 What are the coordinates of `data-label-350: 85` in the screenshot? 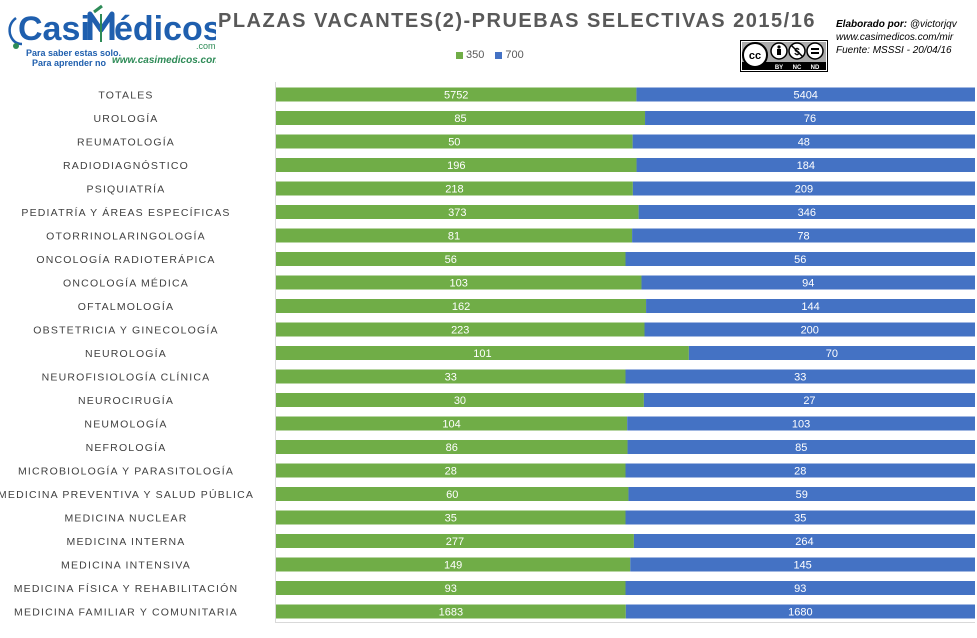 It's located at (460, 119).